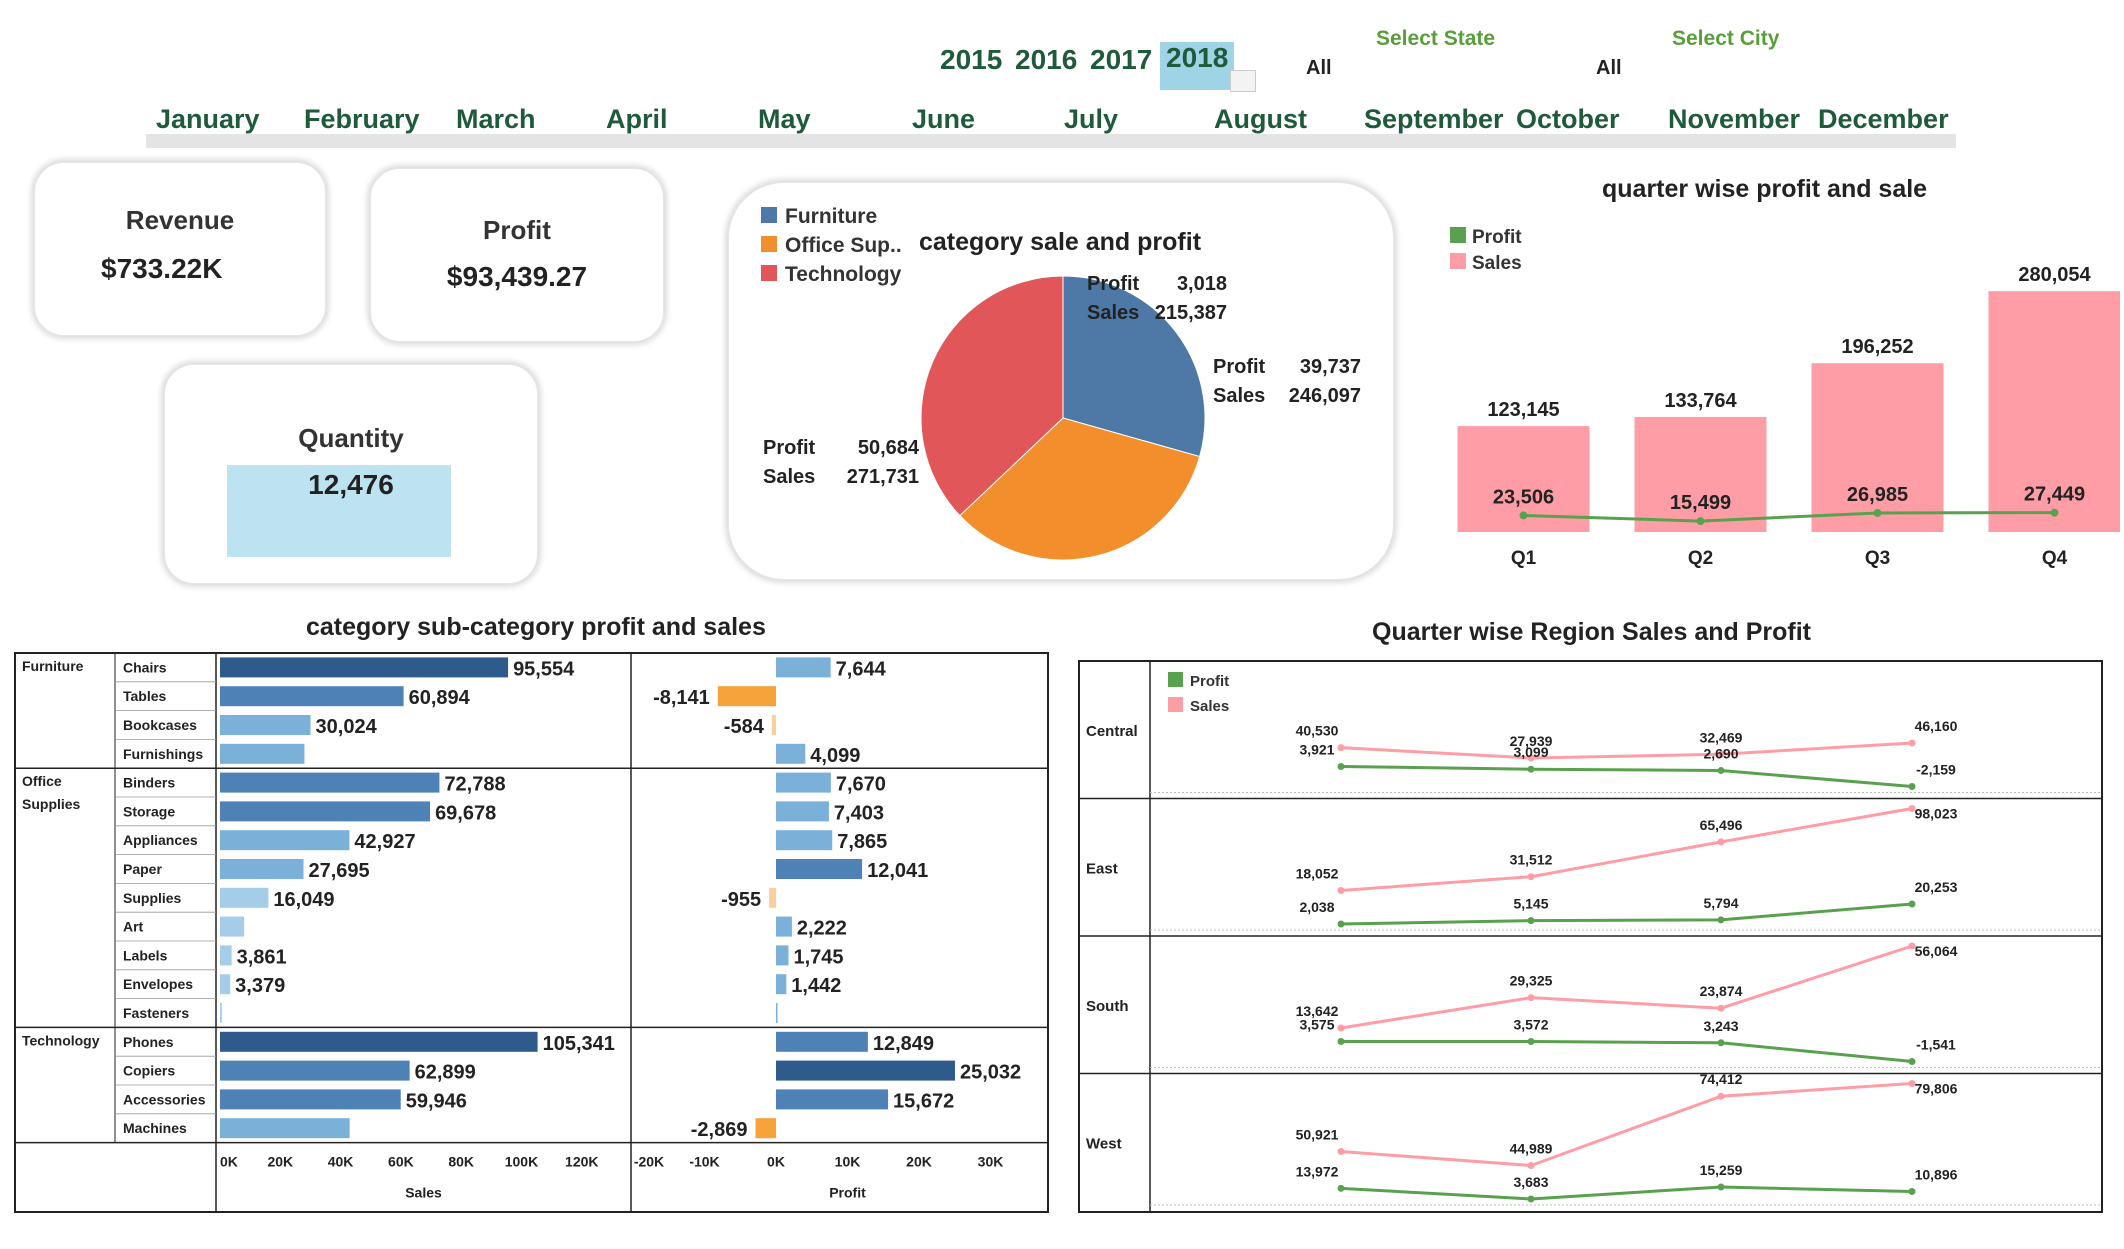 Image resolution: width=2124 pixels, height=1249 pixels. What do you see at coordinates (923, 1101) in the screenshot?
I see `subcat-profit-label-accessories: 15,672` at bounding box center [923, 1101].